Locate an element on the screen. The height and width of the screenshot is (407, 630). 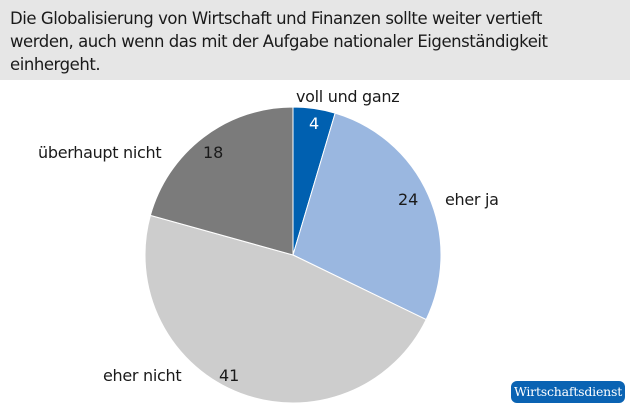
slice-value-eher-nicht: 41 is located at coordinates (229, 375).